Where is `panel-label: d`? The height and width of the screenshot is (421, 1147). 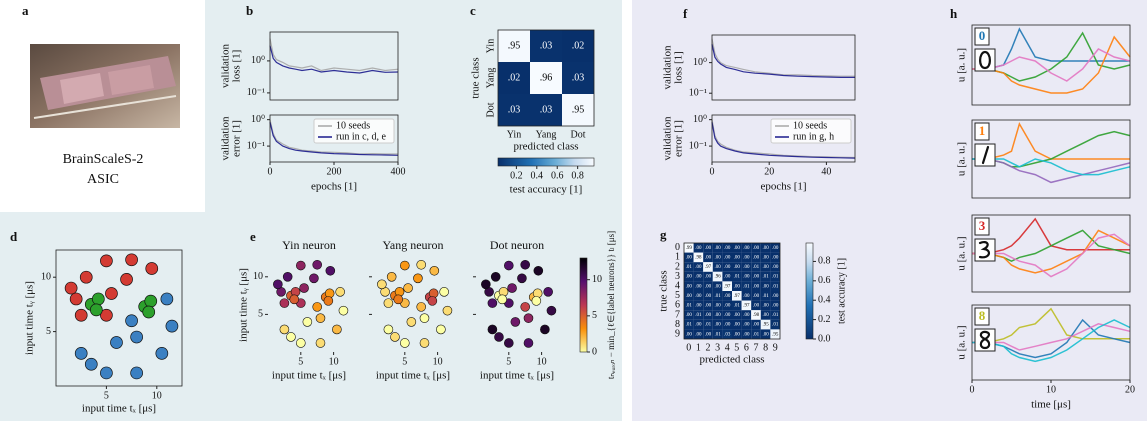
panel-label: d is located at coordinates (14, 236).